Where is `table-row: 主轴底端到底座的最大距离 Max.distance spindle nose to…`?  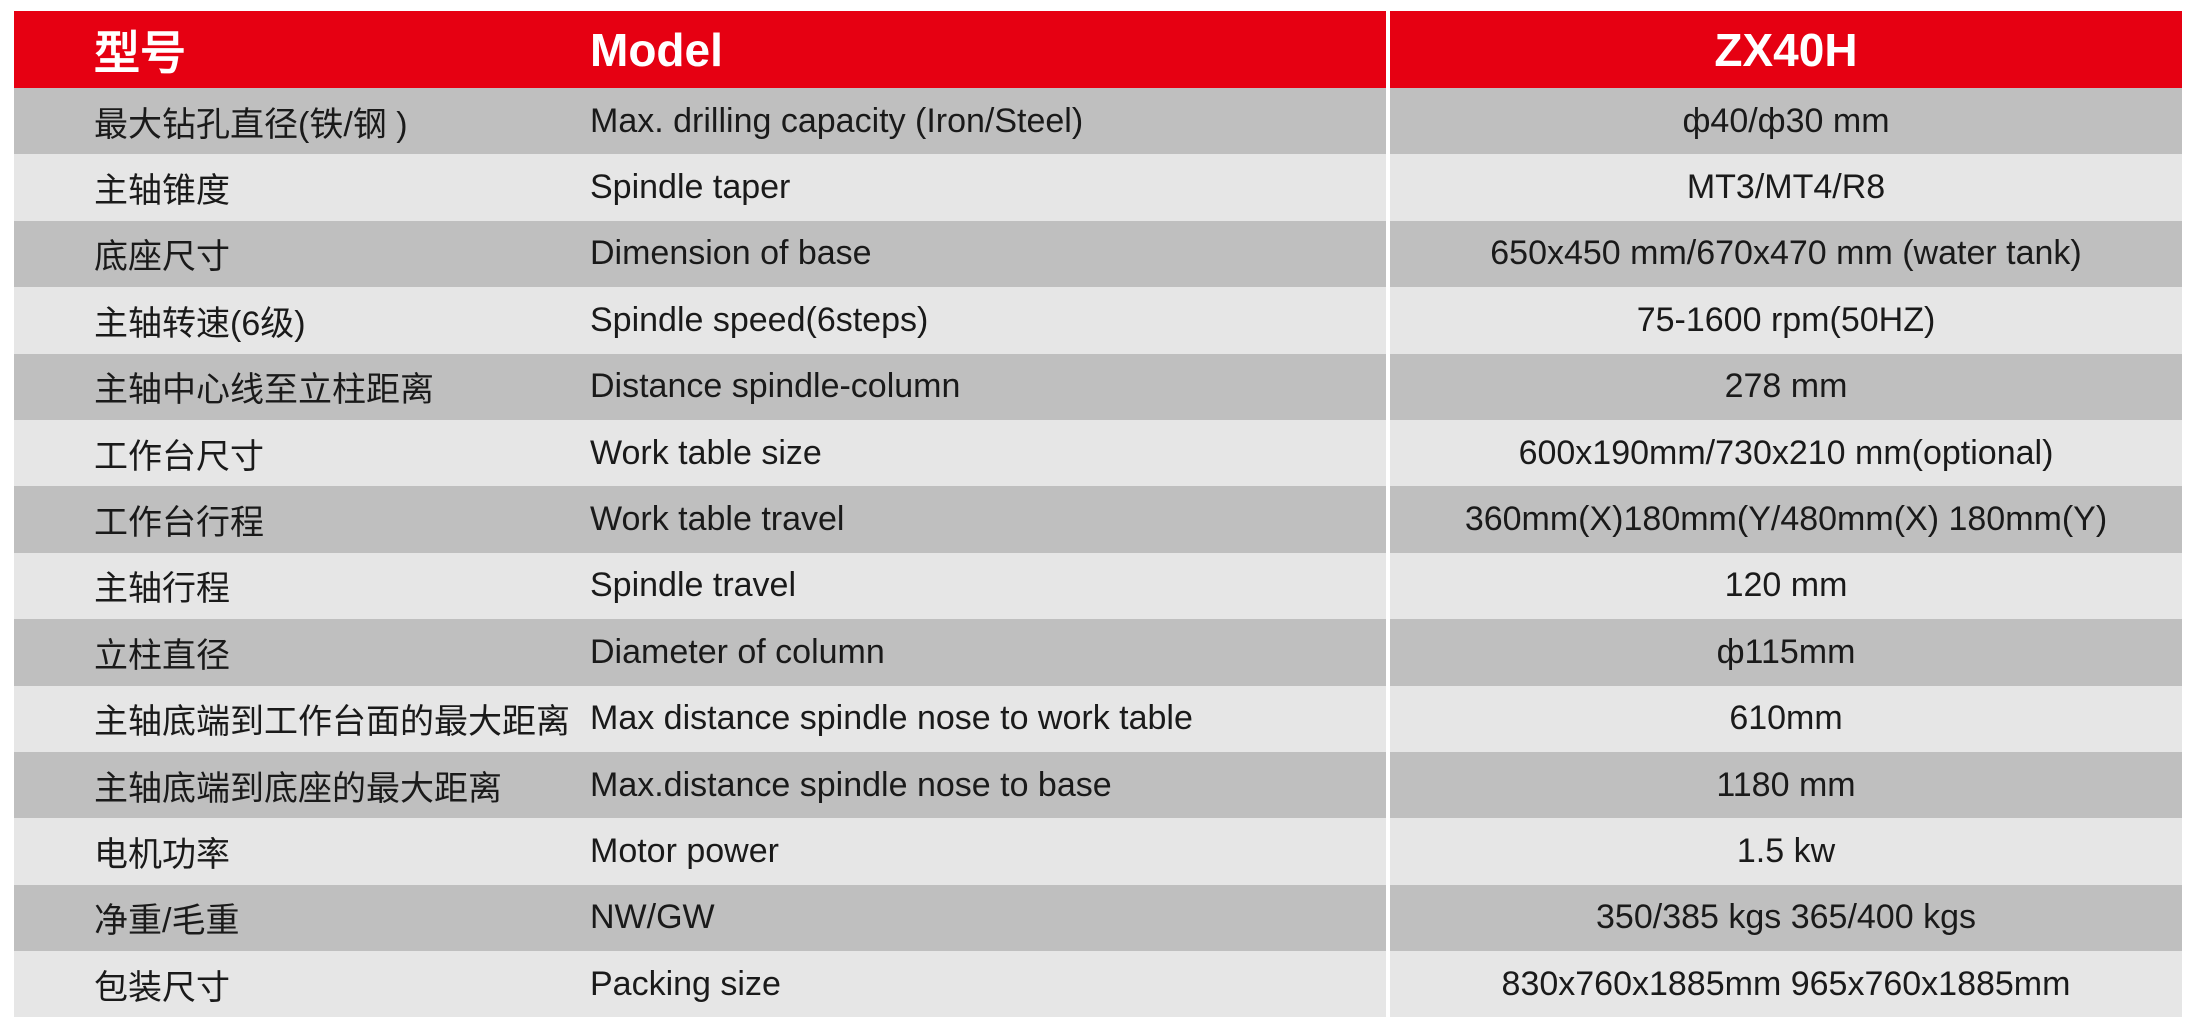
table-row: 主轴底端到底座的最大距离 Max.distance spindle nose to… is located at coordinates (1098, 785).